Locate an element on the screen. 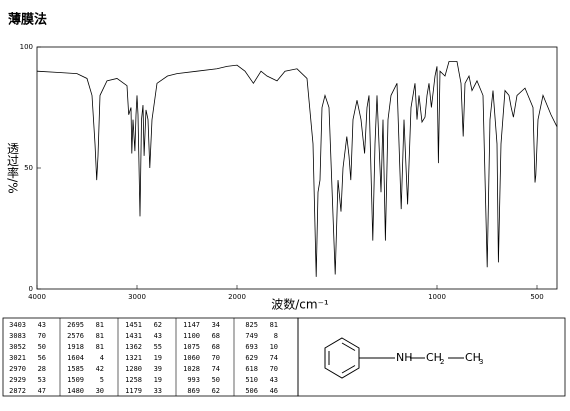 The width and height of the screenshot is (570, 411). structure-frame is located at coordinates (431, 357).